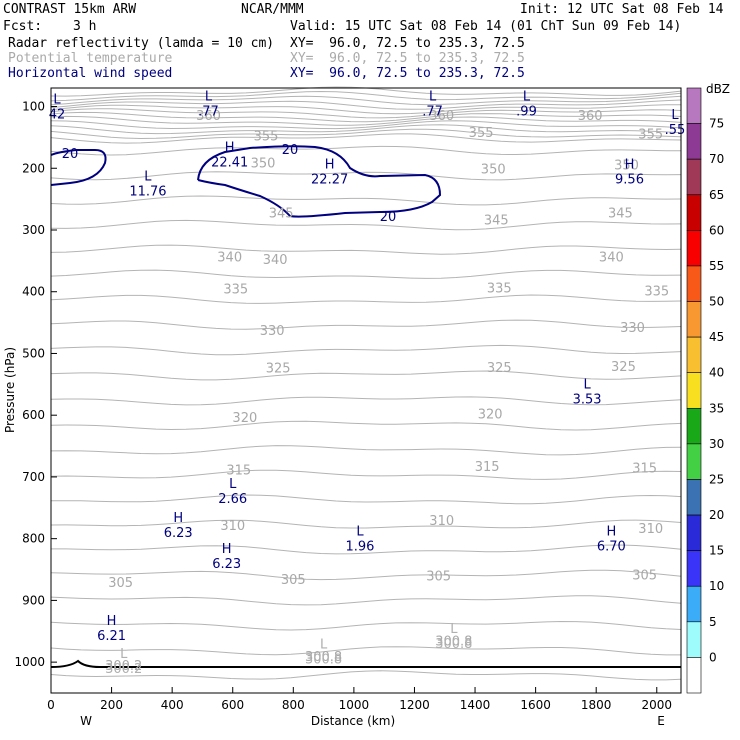 The height and width of the screenshot is (740, 740). What do you see at coordinates (33, 477) in the screenshot?
I see `y-tick-label: 700` at bounding box center [33, 477].